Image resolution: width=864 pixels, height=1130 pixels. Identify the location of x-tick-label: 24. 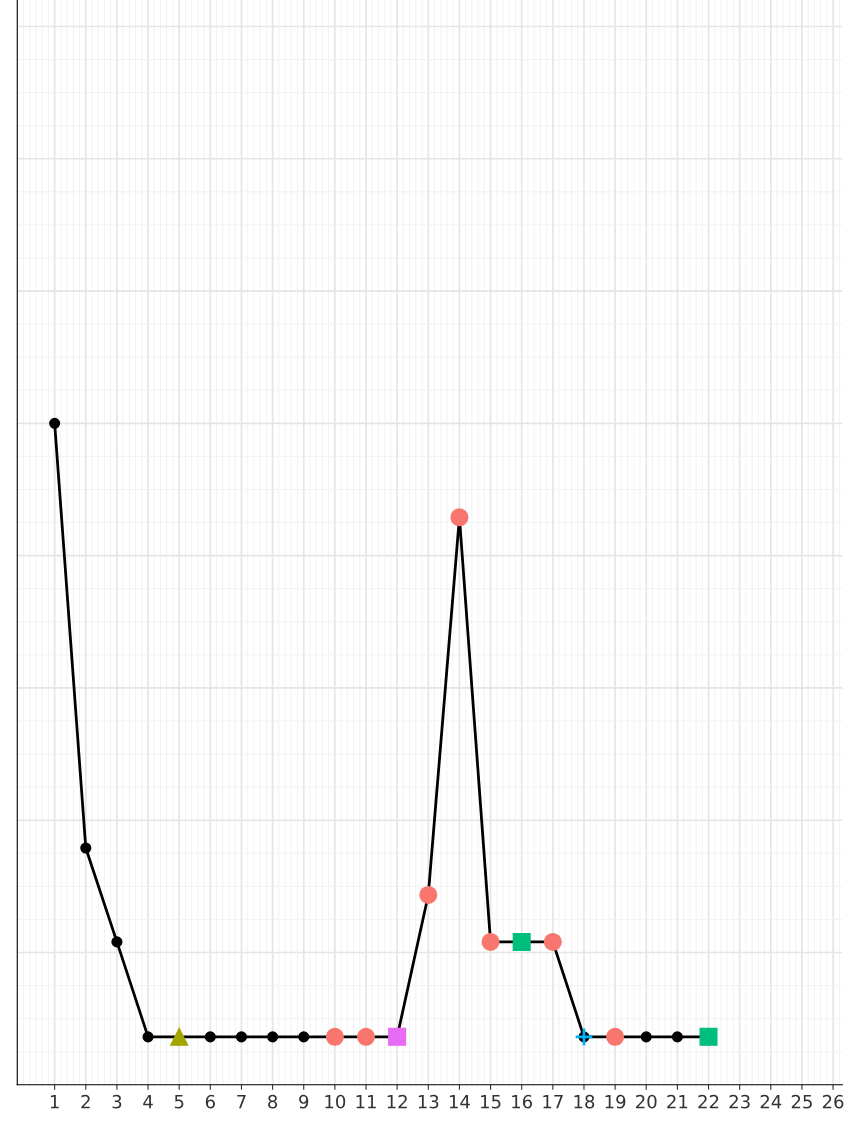
(771, 1101).